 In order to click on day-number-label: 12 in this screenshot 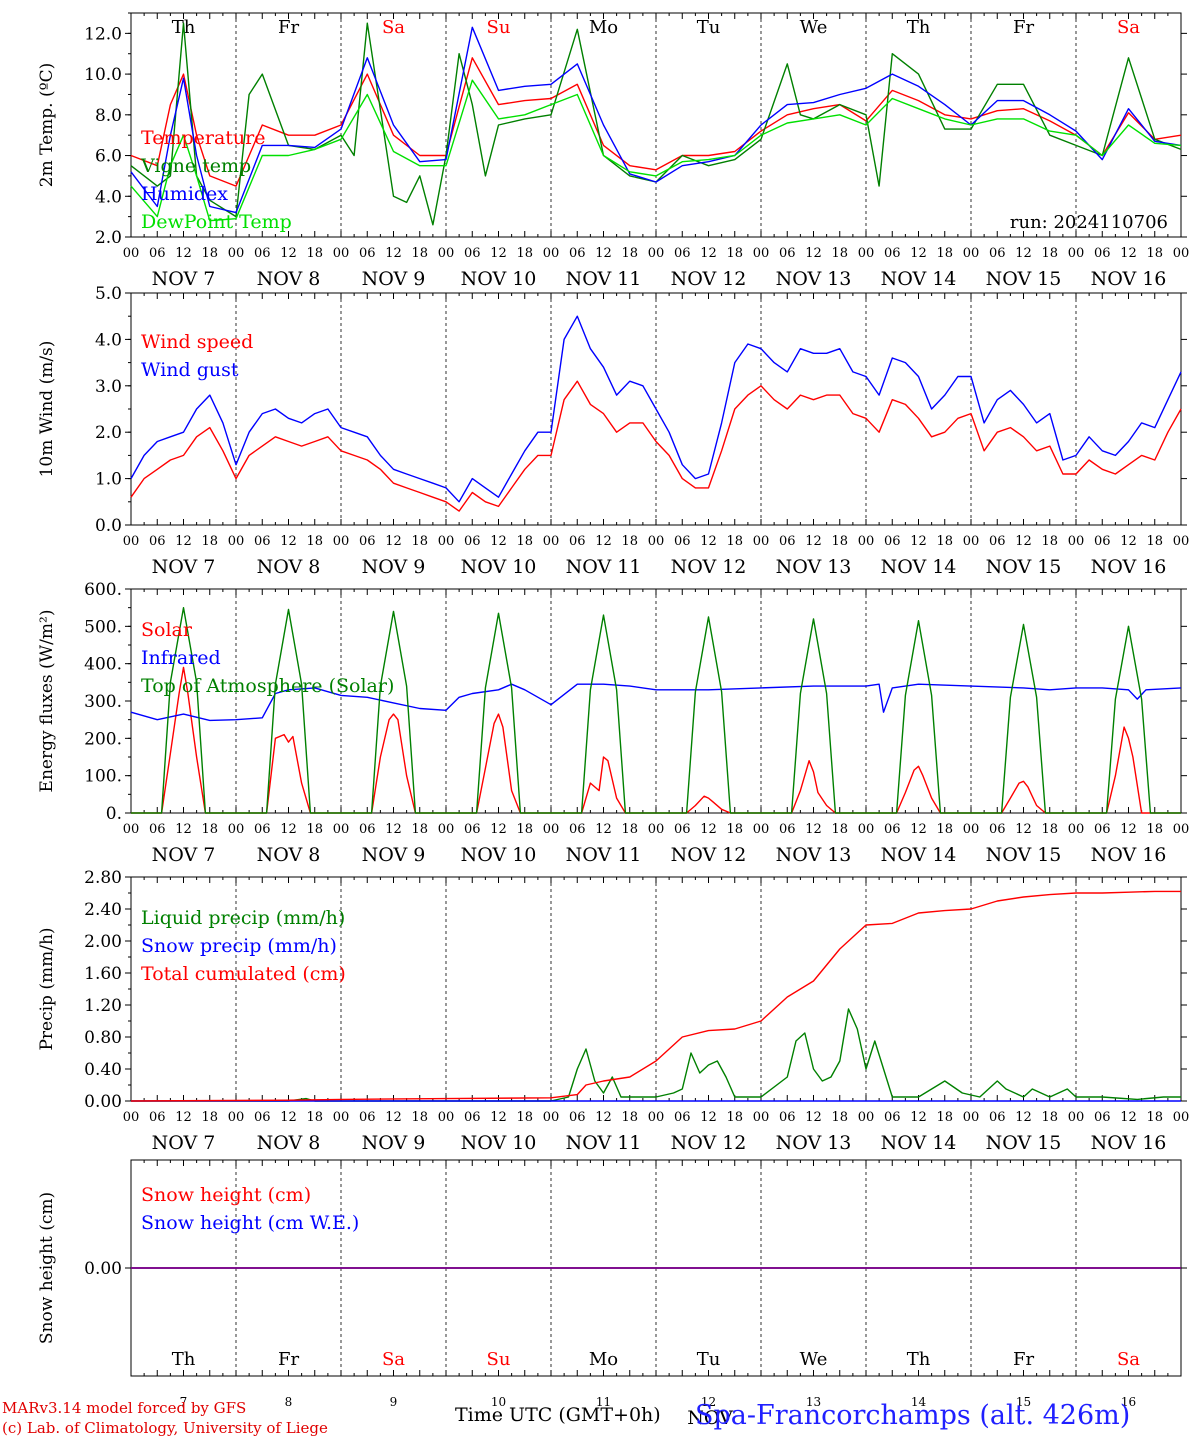, I will do `click(708, 1402)`.